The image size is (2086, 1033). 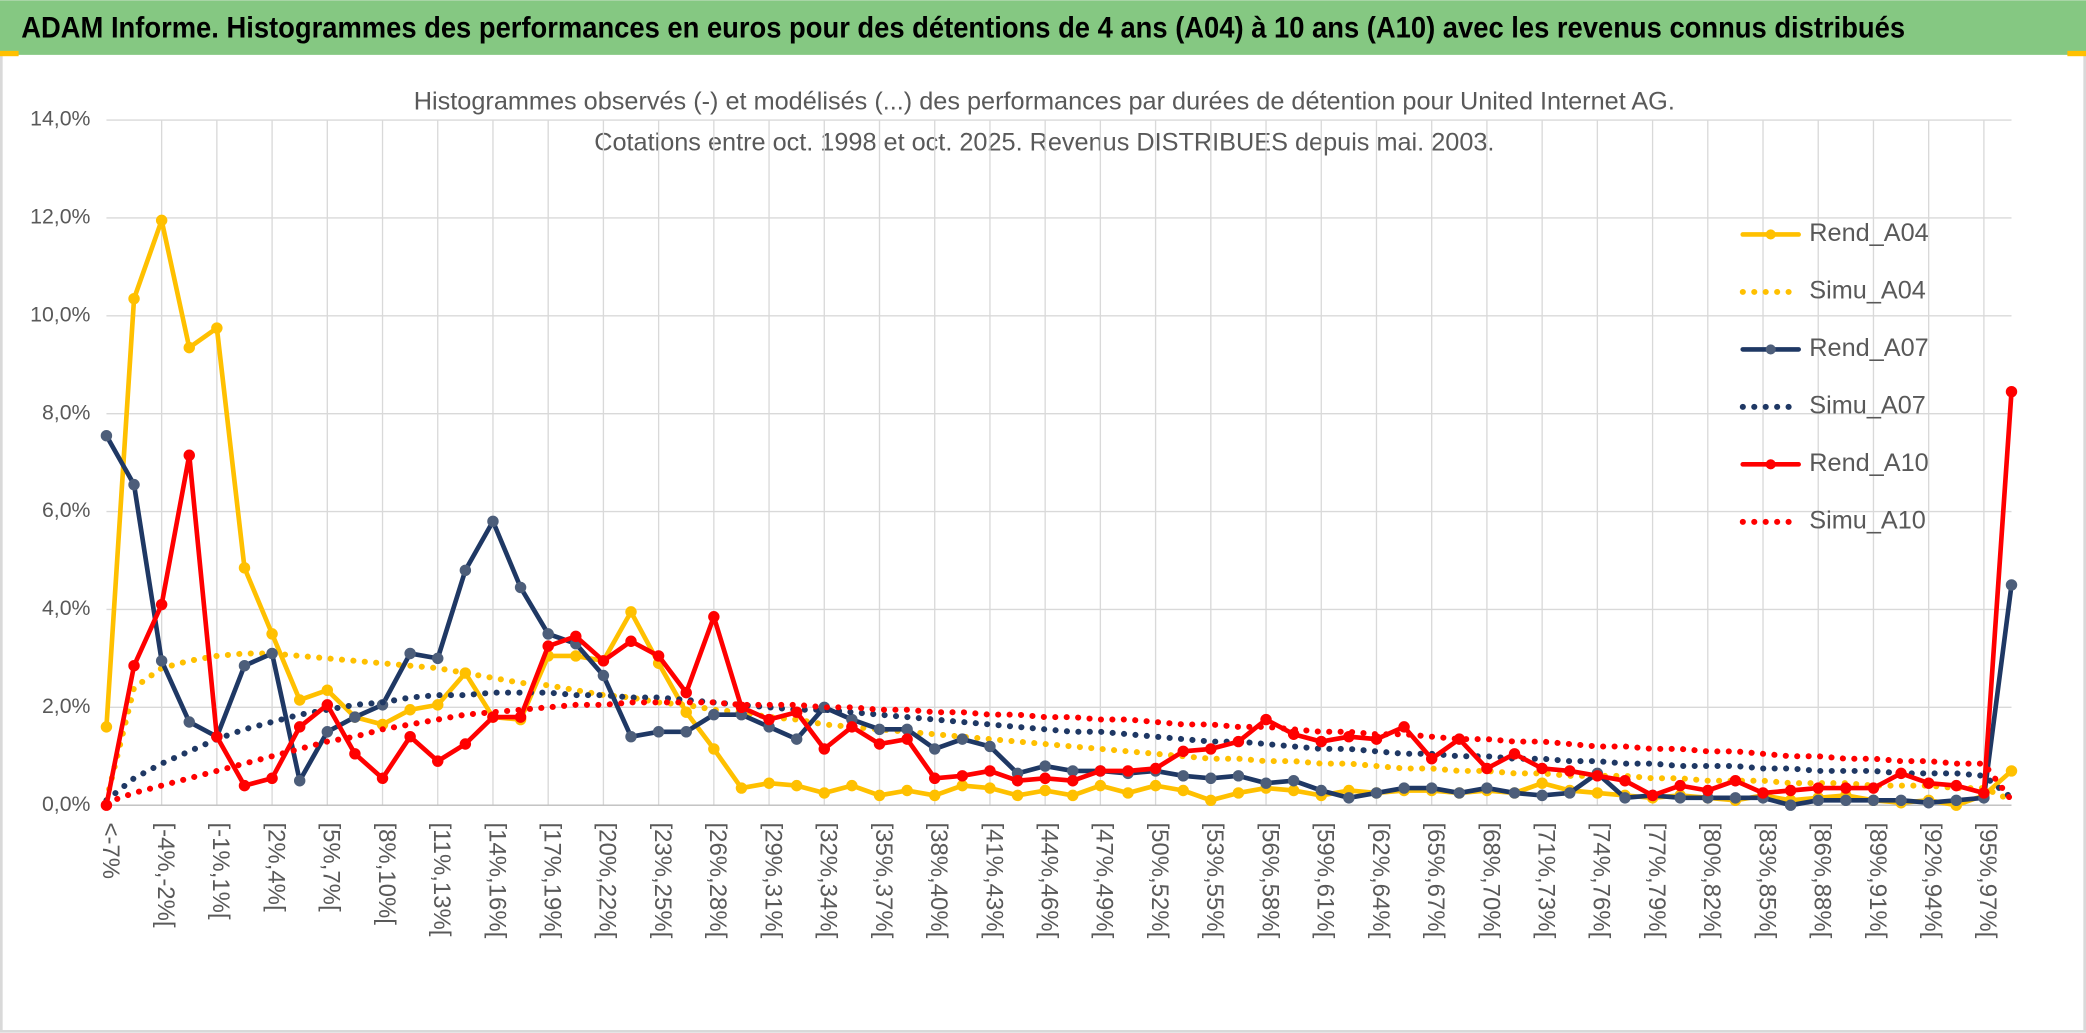 What do you see at coordinates (1048, 880) in the screenshot?
I see `x-tick-label: [44%,46%[` at bounding box center [1048, 880].